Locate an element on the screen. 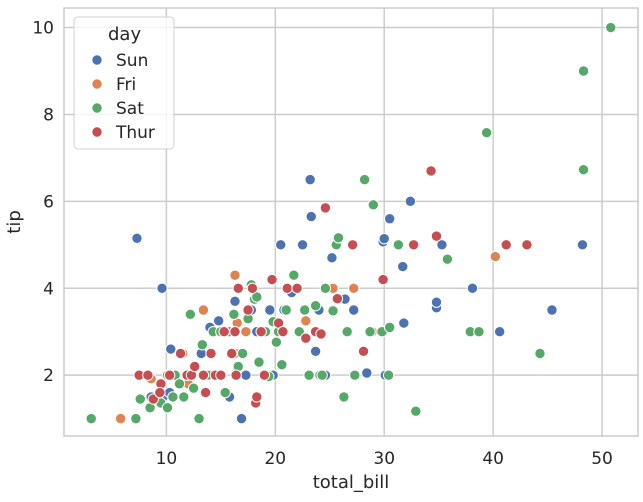 The height and width of the screenshot is (502, 643). y-tick-label: 4 is located at coordinates (48, 289).